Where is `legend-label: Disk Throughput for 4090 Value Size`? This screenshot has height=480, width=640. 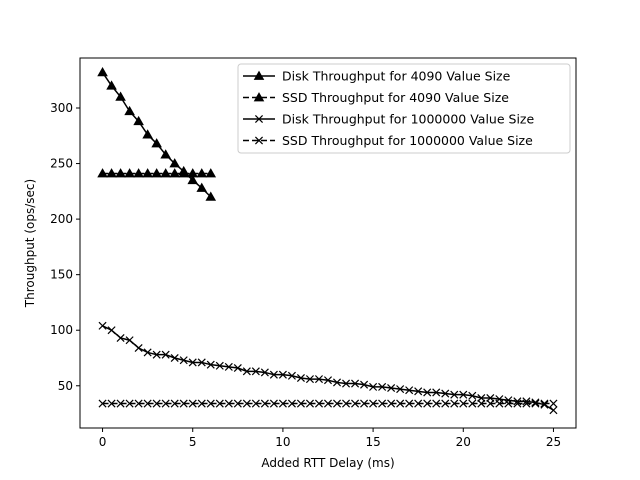
legend-label: Disk Throughput for 4090 Value Size is located at coordinates (396, 76).